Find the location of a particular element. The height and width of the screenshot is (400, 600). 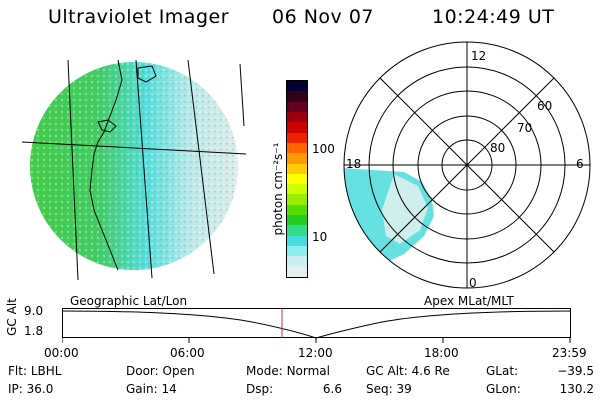

altitude-xtick-2359: 23:59 is located at coordinates (569, 353).